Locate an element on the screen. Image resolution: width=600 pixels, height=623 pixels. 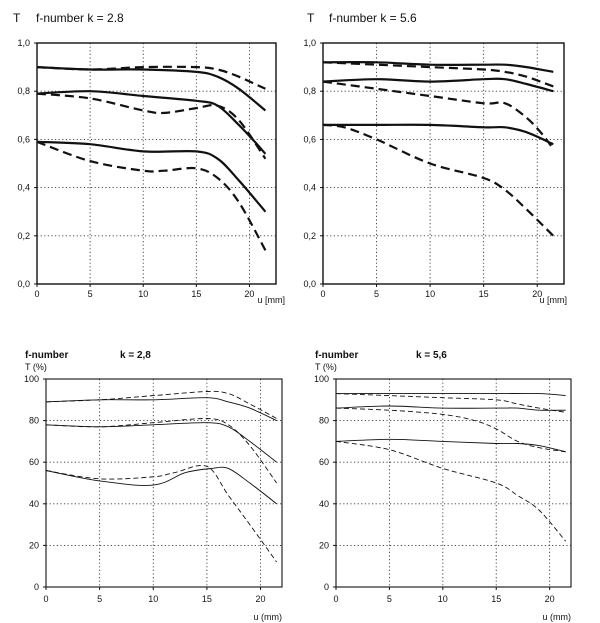
chart-title: k = 5,6 is located at coordinates (431, 355).